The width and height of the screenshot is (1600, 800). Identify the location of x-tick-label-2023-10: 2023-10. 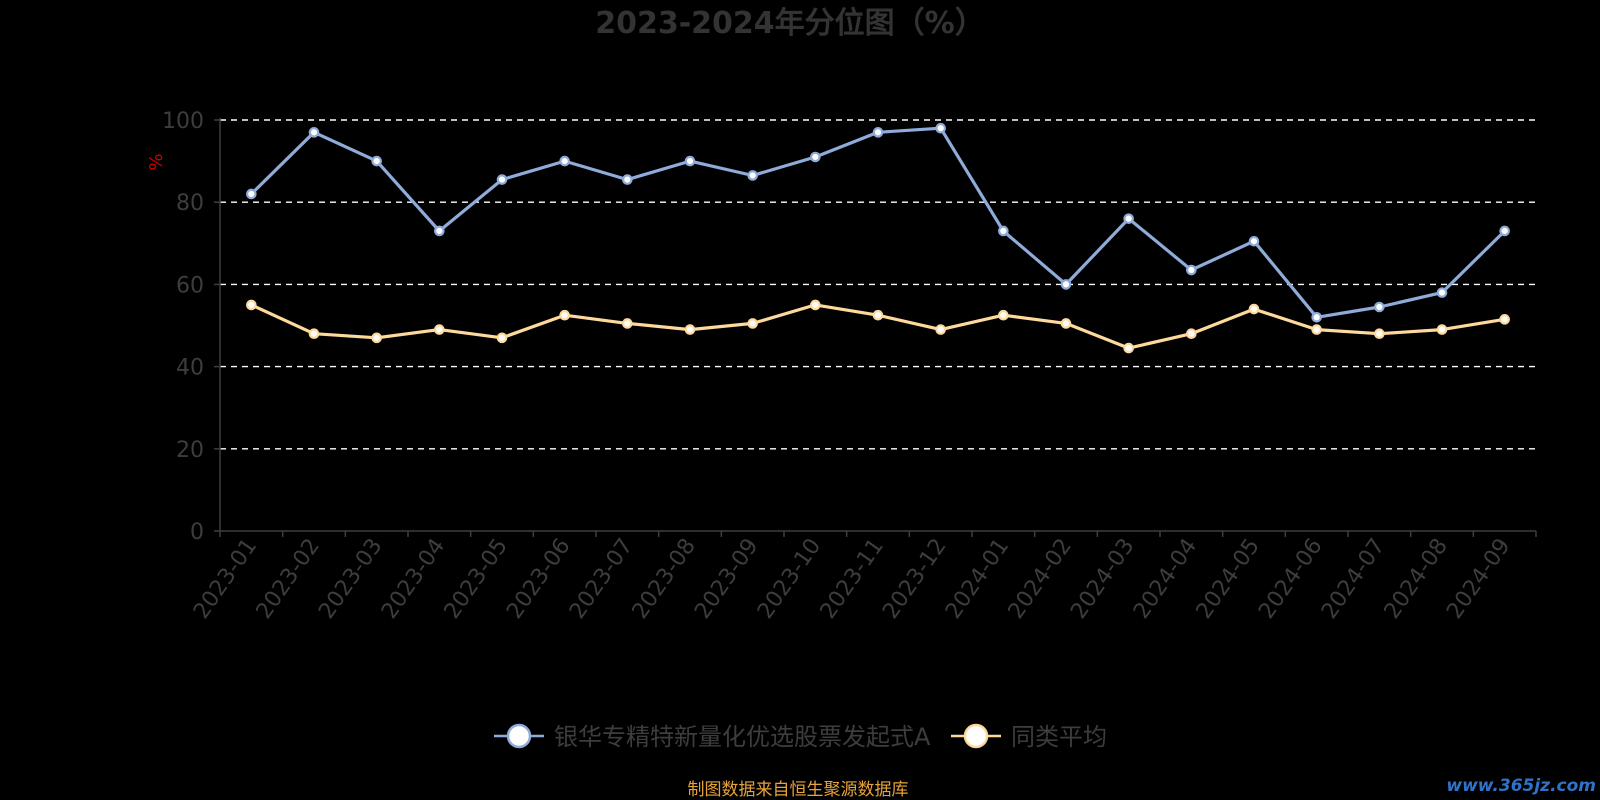
(789, 579).